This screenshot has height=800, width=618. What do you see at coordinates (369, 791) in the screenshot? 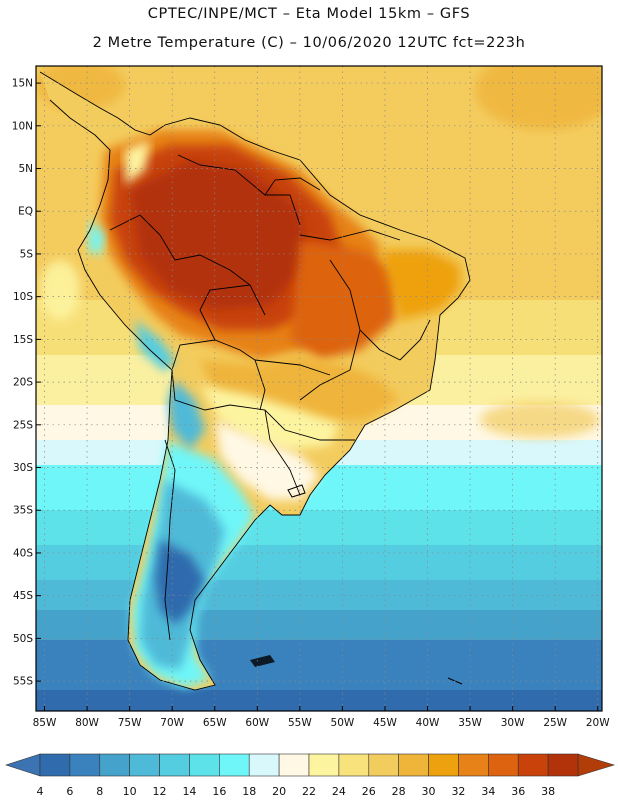
I see `colorbar-label: 26` at bounding box center [369, 791].